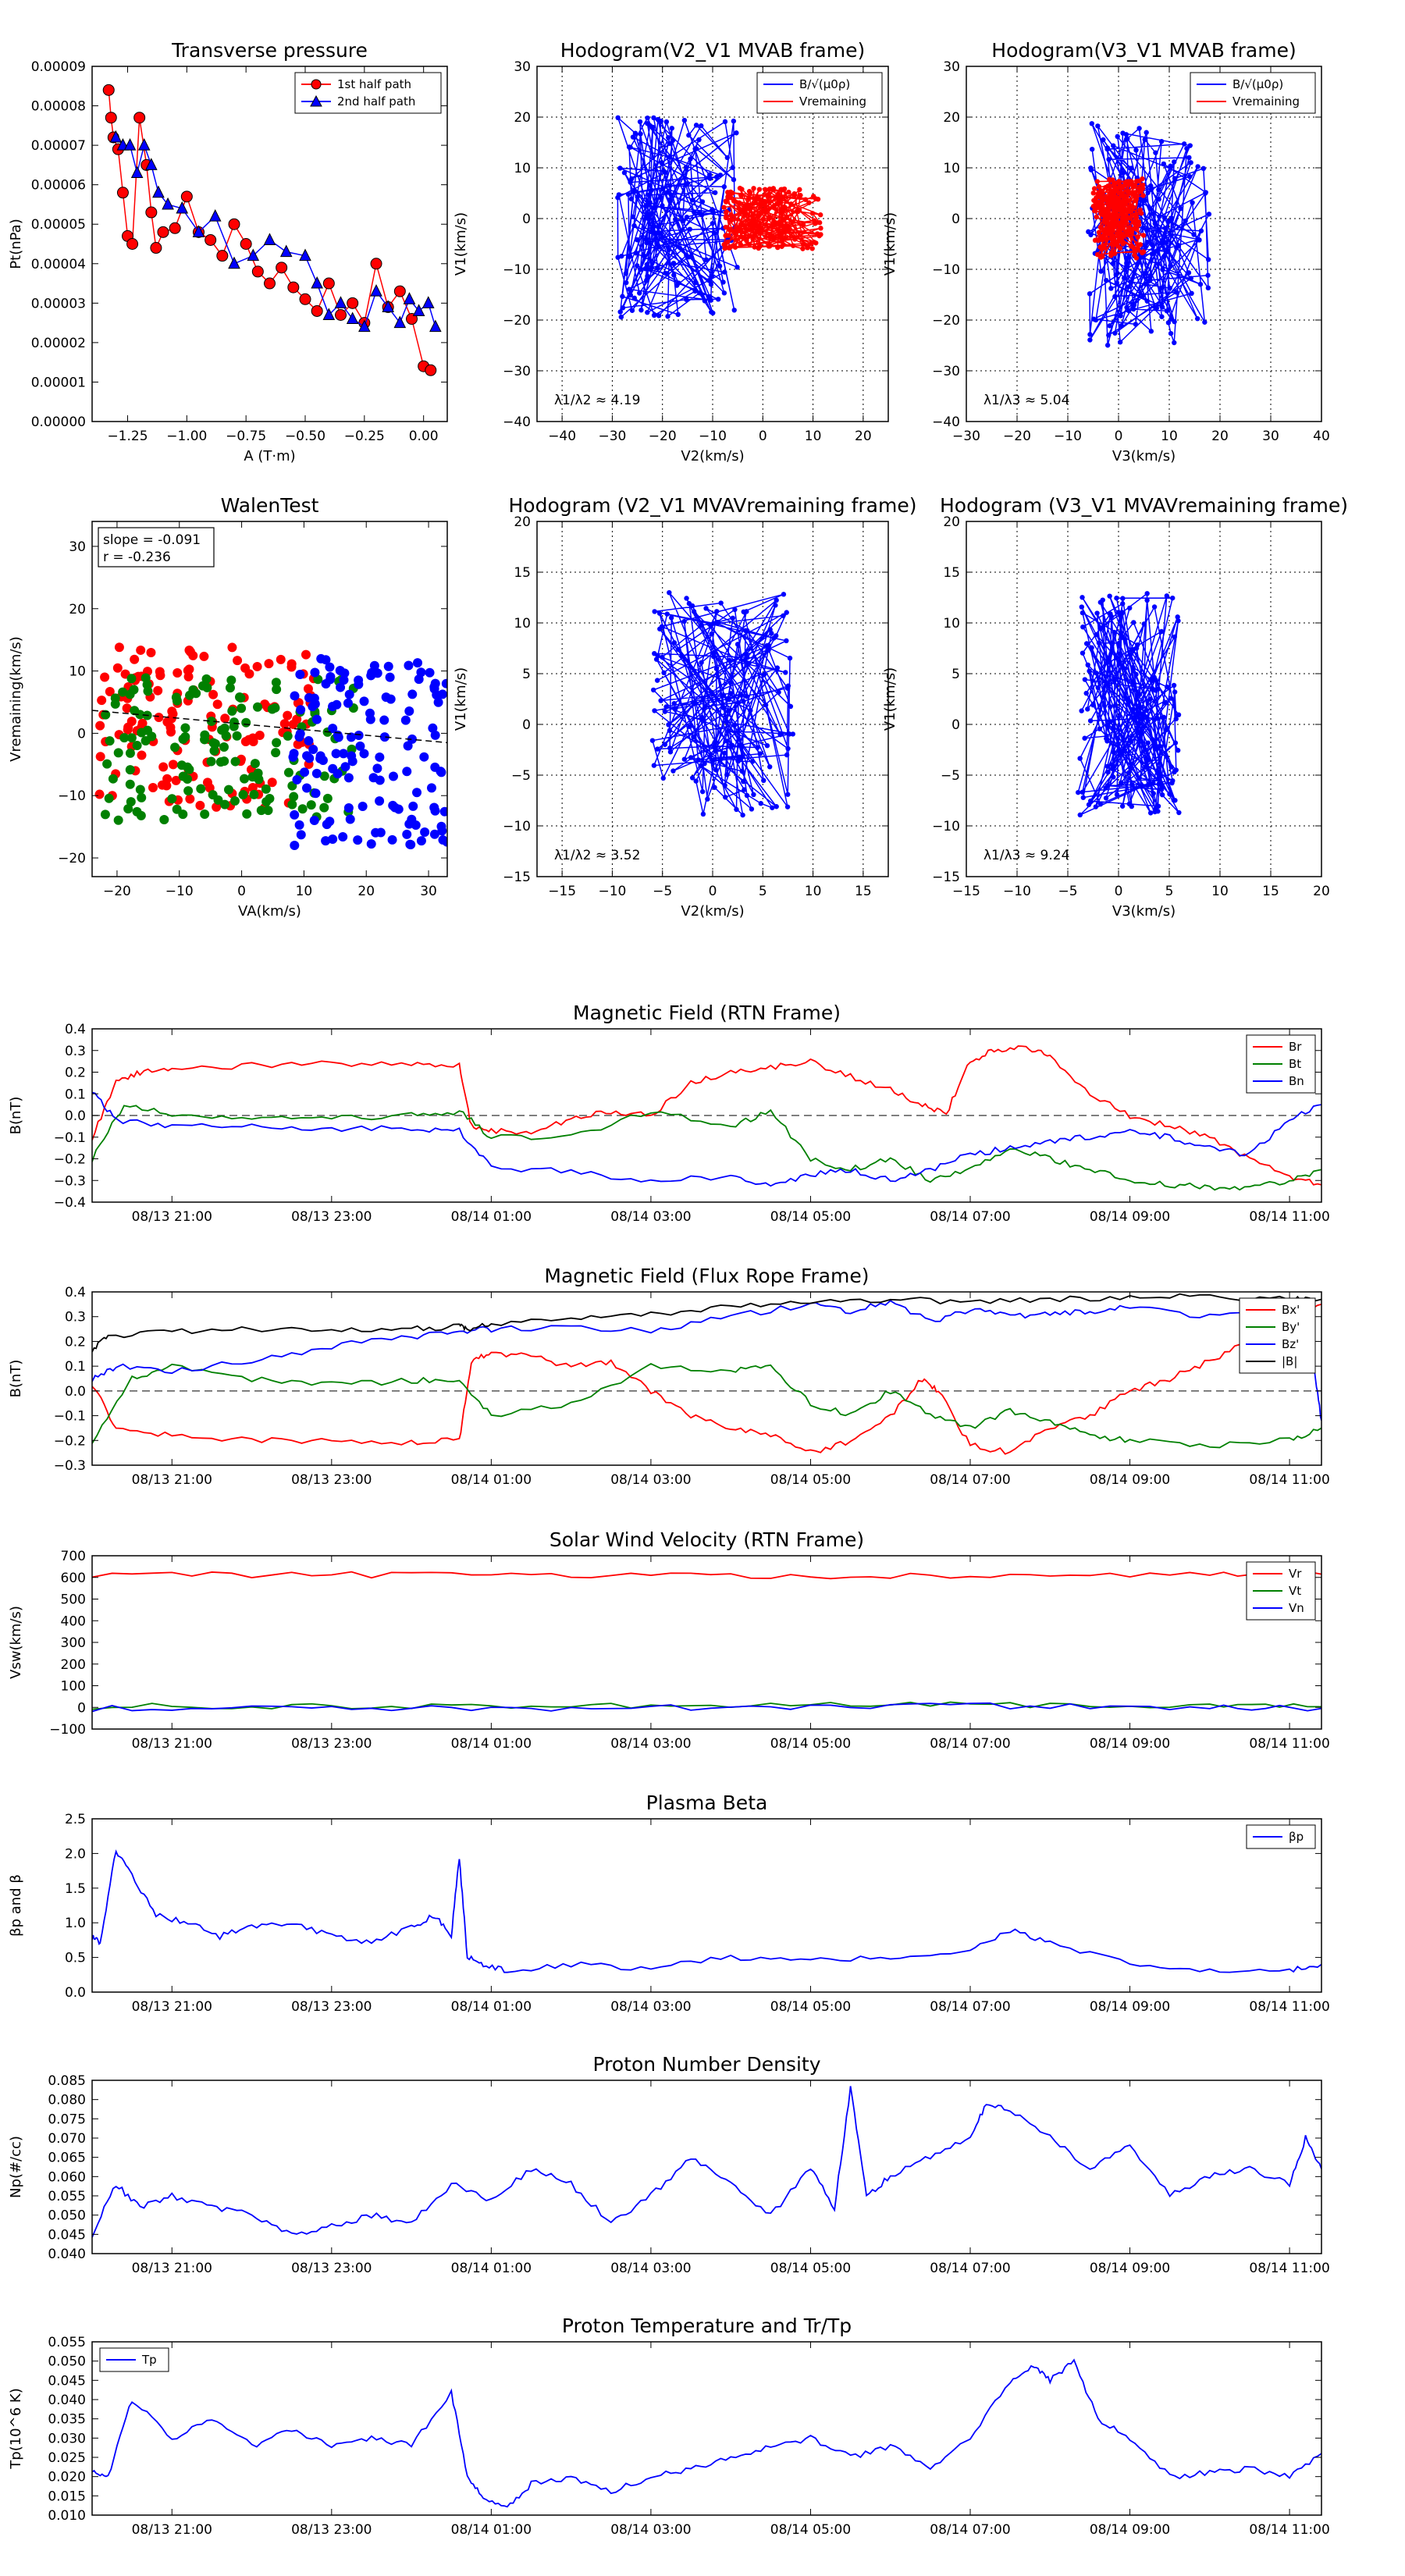 The width and height of the screenshot is (1405, 2576). What do you see at coordinates (73, 1643) in the screenshot?
I see `y-tick-label: 300` at bounding box center [73, 1643].